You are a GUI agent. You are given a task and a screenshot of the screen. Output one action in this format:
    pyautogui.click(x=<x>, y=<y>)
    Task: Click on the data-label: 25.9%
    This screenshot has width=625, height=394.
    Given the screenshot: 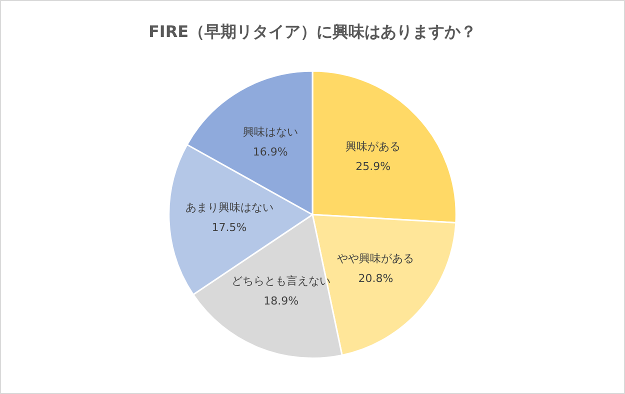 What is the action you would take?
    pyautogui.click(x=373, y=167)
    